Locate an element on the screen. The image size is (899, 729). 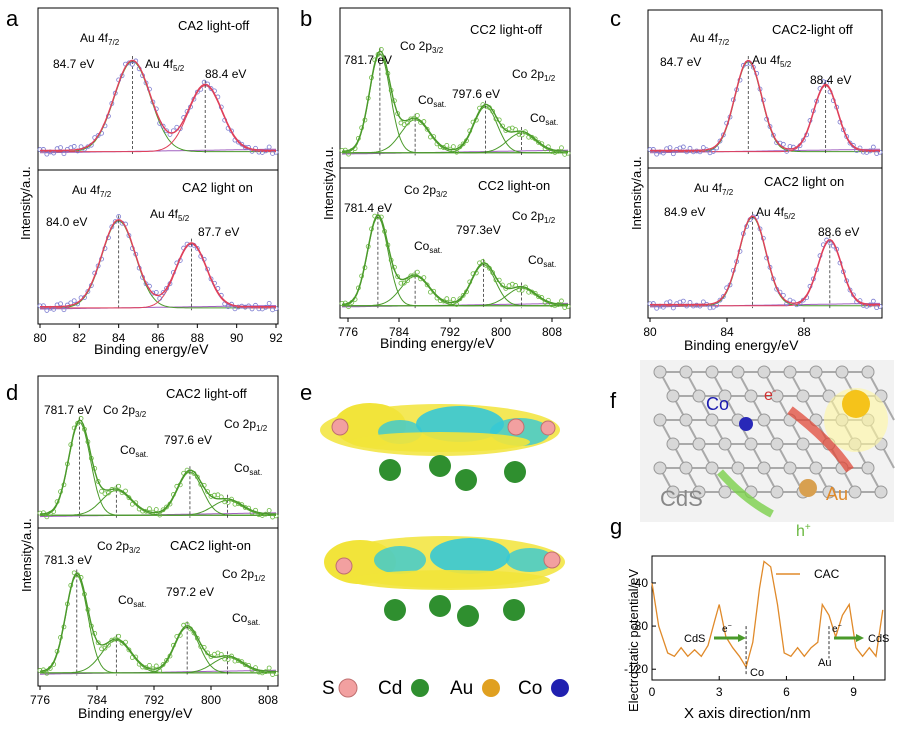
panel-a-bottom-peak1-value: 84.0 eV is located at coordinates (66, 222).